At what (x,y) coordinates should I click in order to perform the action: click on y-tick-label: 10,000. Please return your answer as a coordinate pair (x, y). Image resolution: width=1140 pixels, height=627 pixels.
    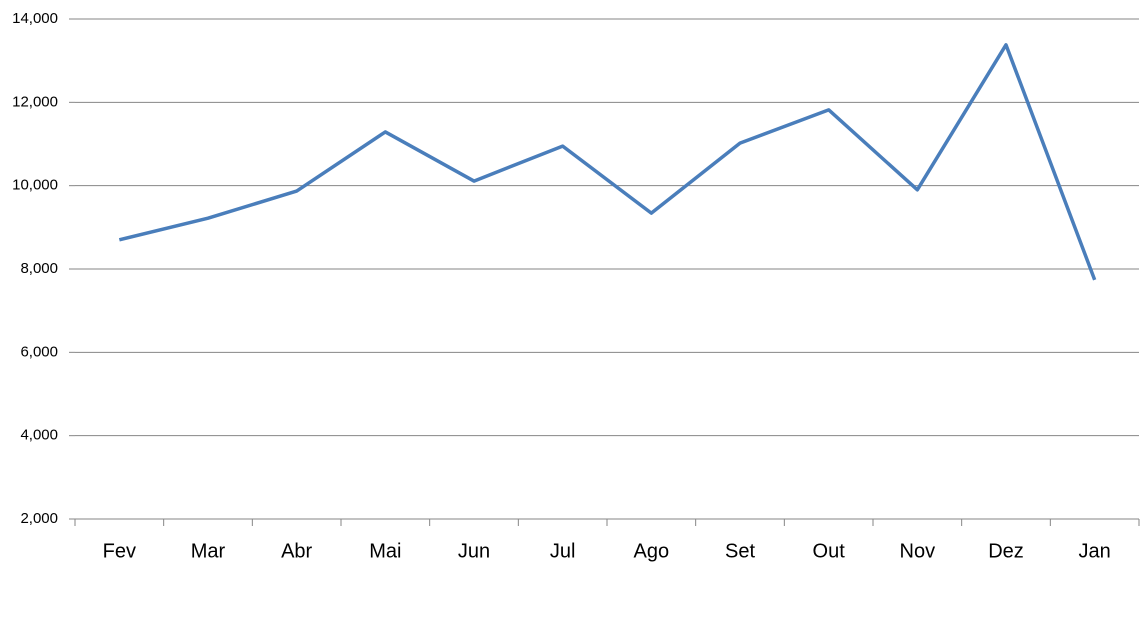
    Looking at the image, I should click on (35, 185).